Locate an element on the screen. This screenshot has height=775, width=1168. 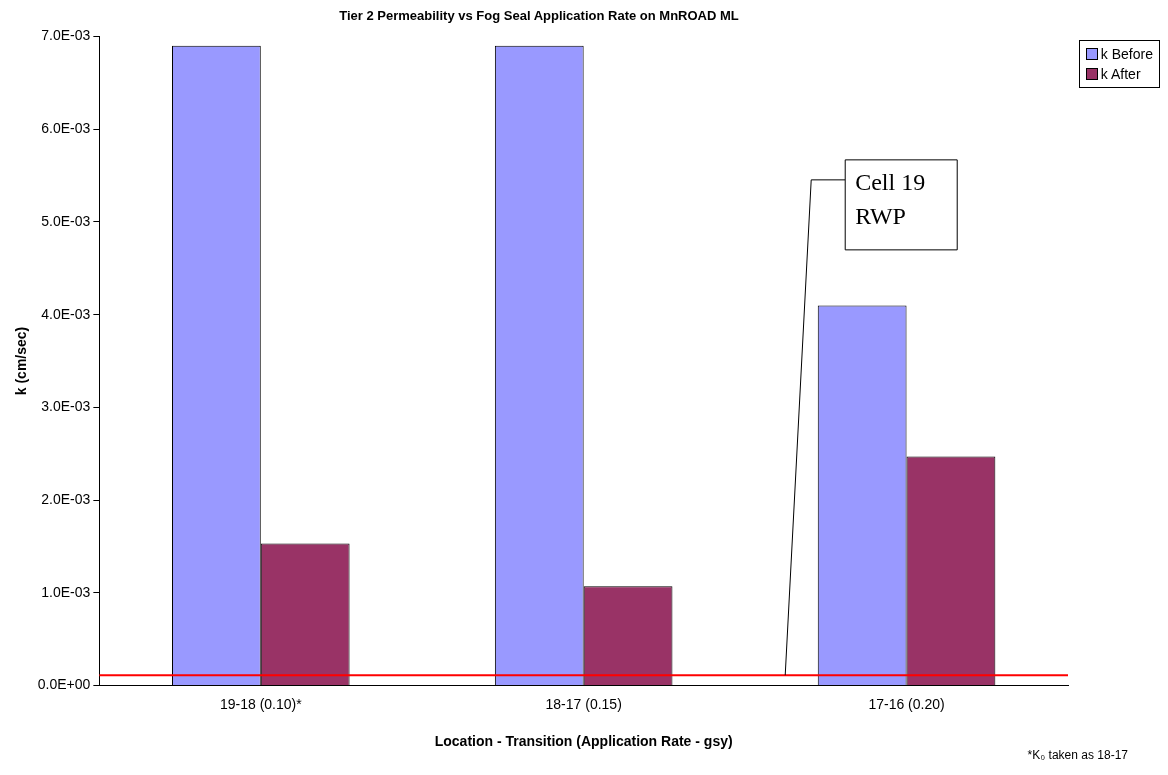
y-tick-label: 3.0E-03 is located at coordinates (66, 406).